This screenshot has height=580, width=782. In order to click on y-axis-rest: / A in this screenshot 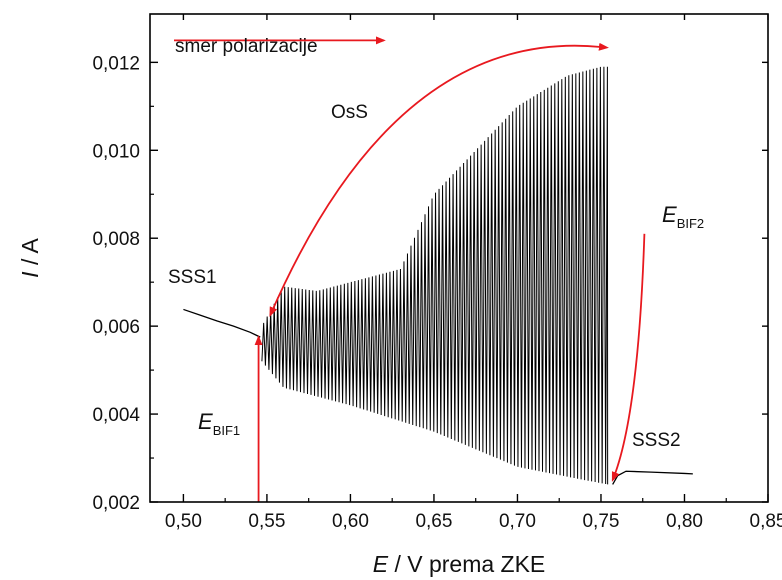, I will do `click(30, 255)`.